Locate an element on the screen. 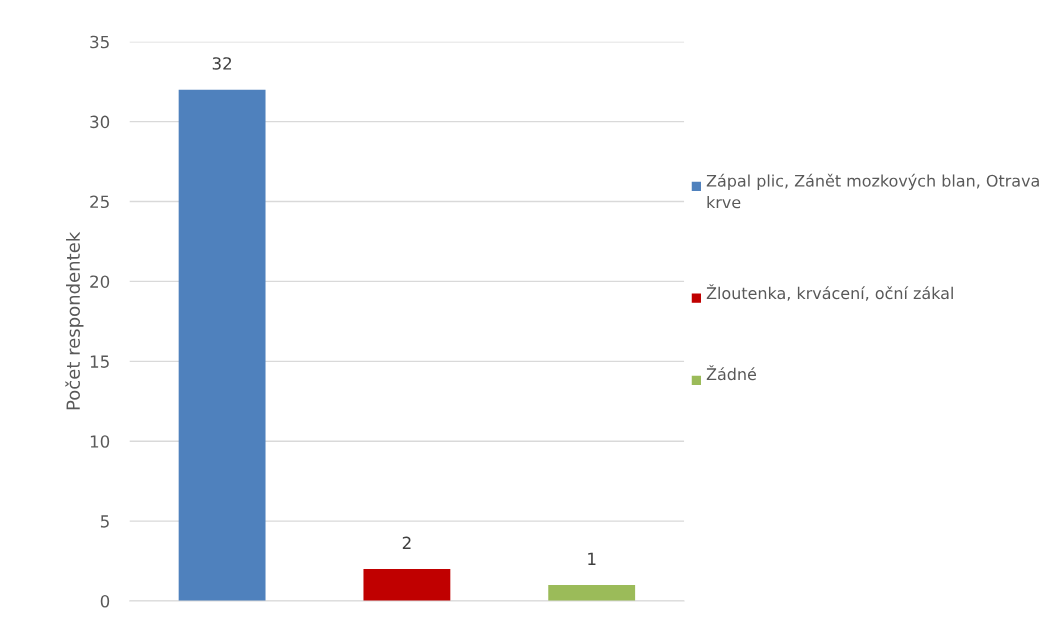  y-tick-label: 30 is located at coordinates (100, 122).